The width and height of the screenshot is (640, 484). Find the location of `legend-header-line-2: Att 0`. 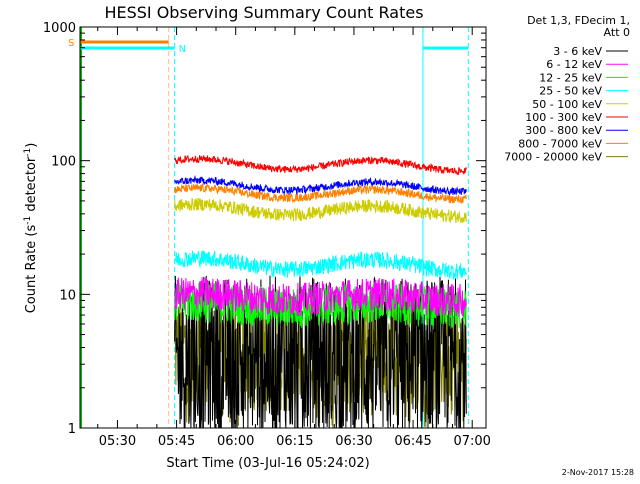

legend-header-line-2: Att 0 is located at coordinates (617, 32).